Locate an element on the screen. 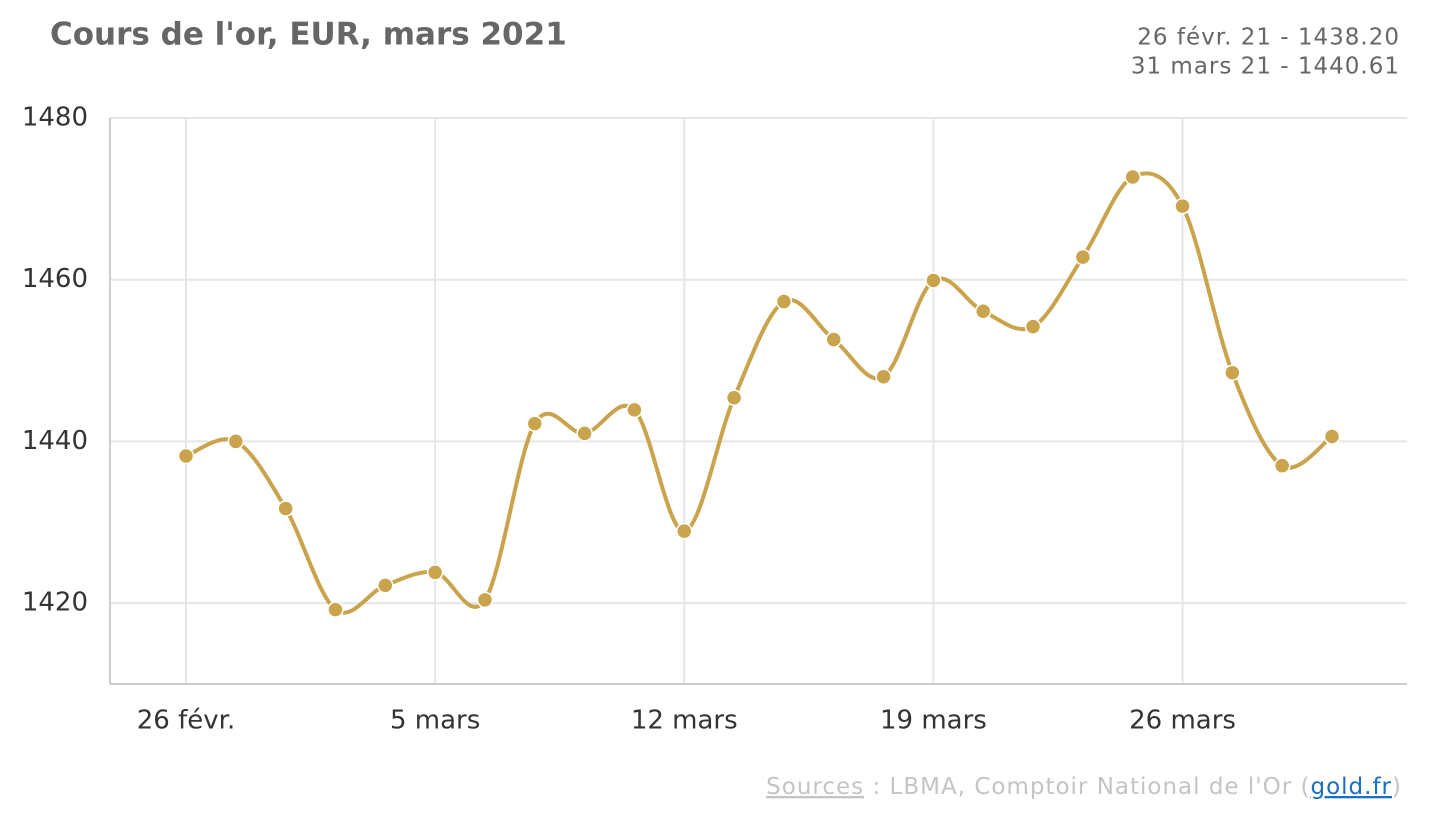  source-end: ) is located at coordinates (1397, 787).